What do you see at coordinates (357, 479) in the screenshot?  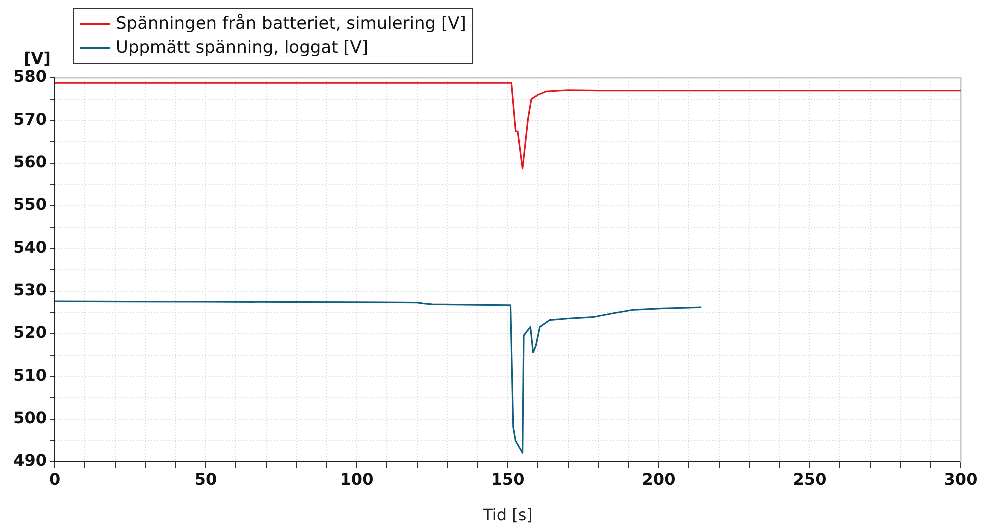 I see `x-tick-label: 100` at bounding box center [357, 479].